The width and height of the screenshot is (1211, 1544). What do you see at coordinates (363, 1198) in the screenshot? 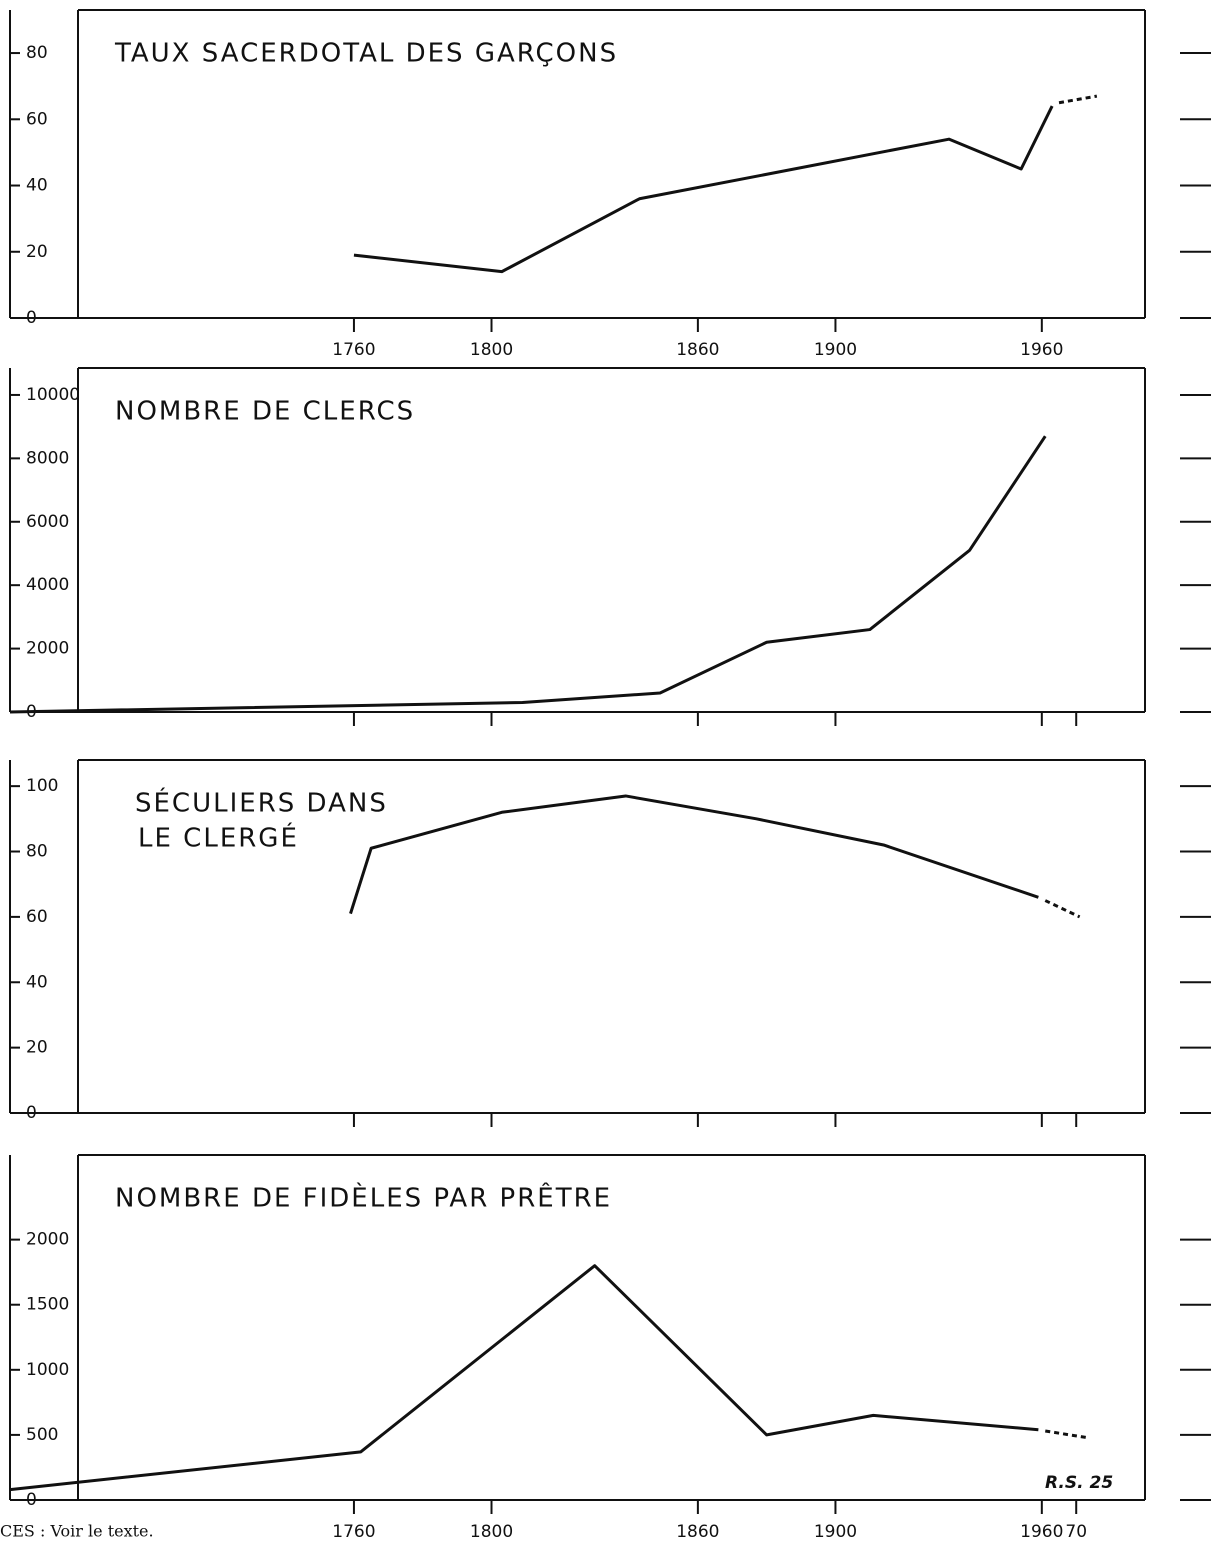
I see `chart-title: NOMBRE DE FIDÈLES PAR PRÊTRE` at bounding box center [363, 1198].